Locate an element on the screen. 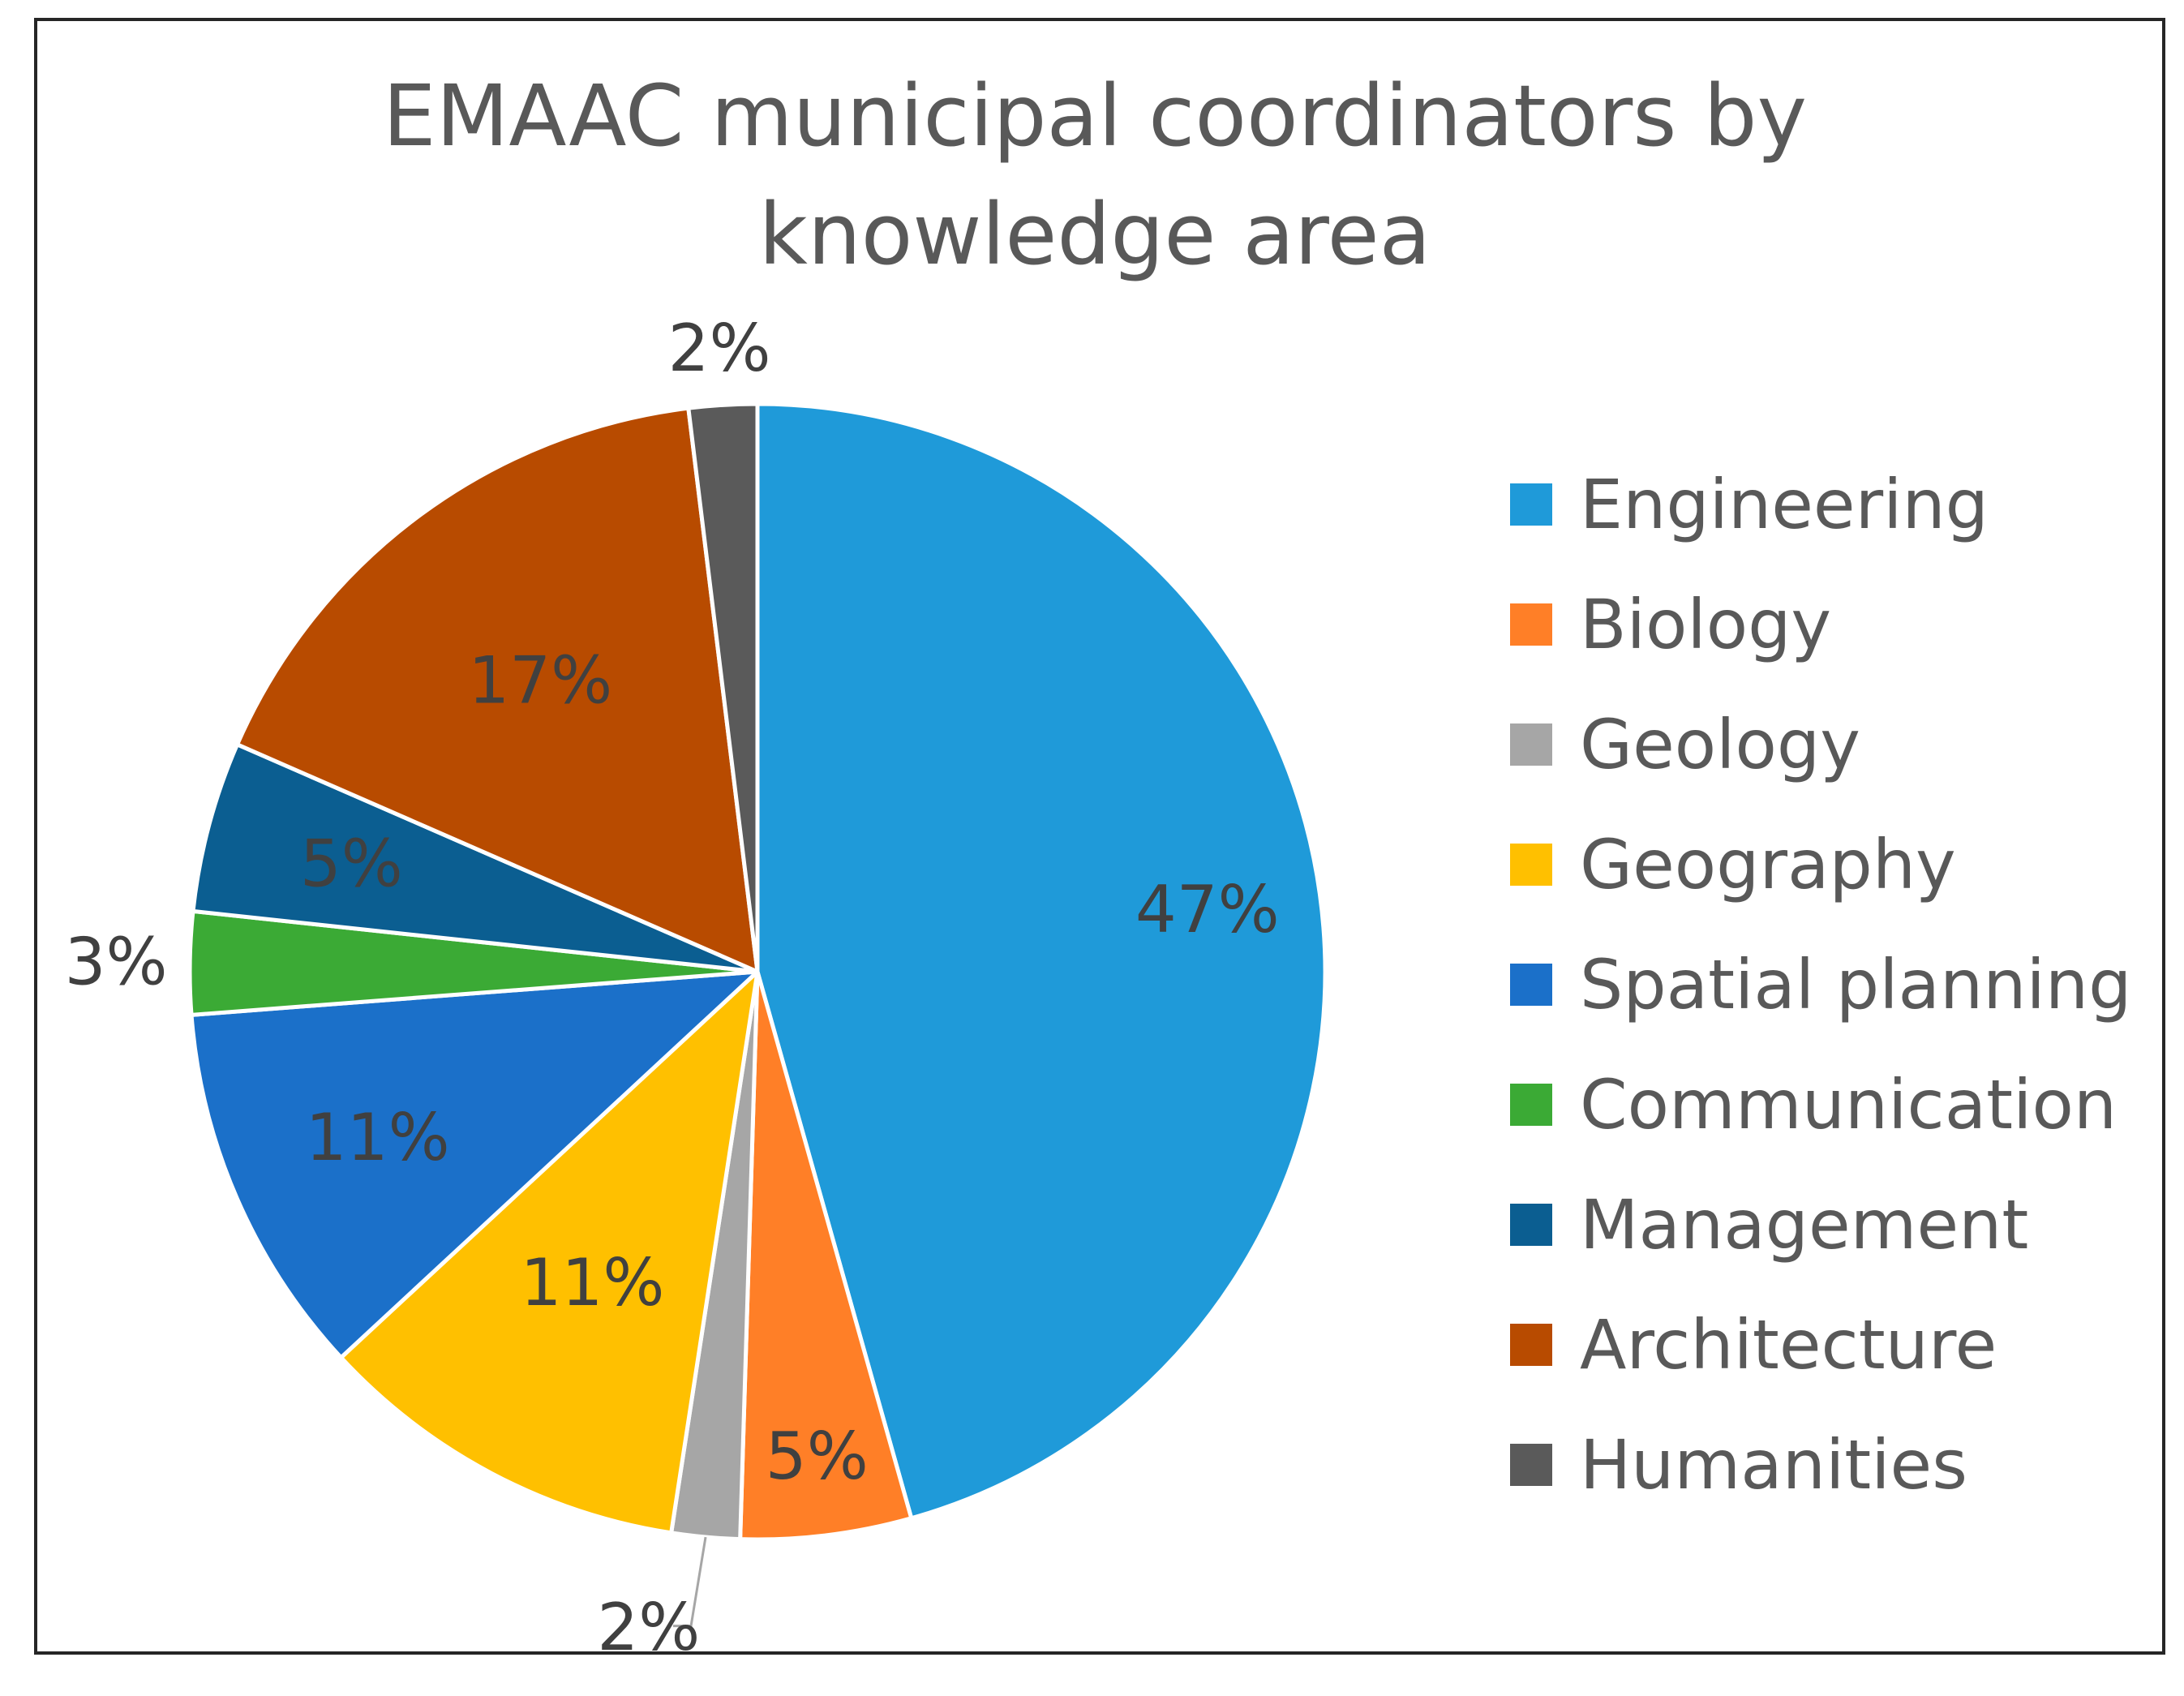 The height and width of the screenshot is (1696, 2184). legend-label-engineering: Engineering is located at coordinates (1784, 504).